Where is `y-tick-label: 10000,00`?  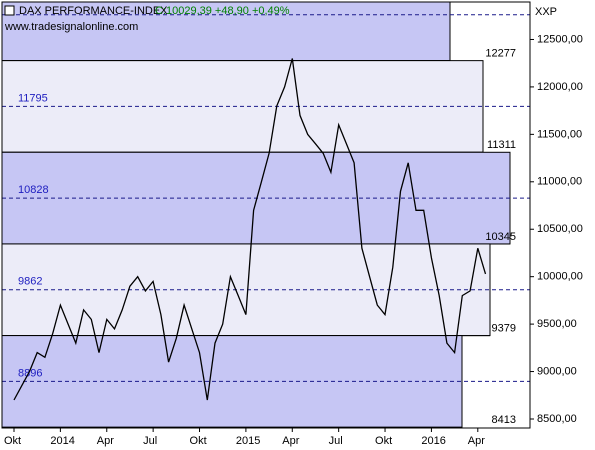
y-tick-label: 10000,00 is located at coordinates (560, 277).